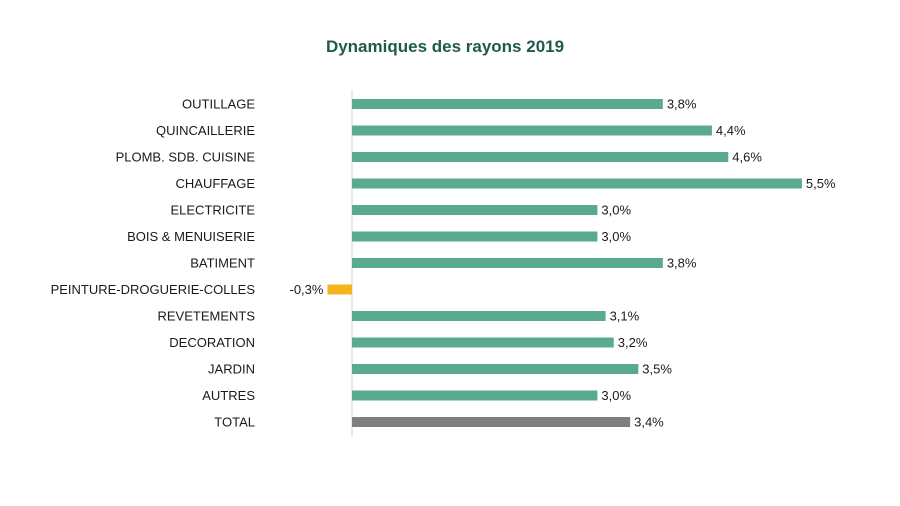  I want to click on category-label: QUINCAILLERIE, so click(205, 130).